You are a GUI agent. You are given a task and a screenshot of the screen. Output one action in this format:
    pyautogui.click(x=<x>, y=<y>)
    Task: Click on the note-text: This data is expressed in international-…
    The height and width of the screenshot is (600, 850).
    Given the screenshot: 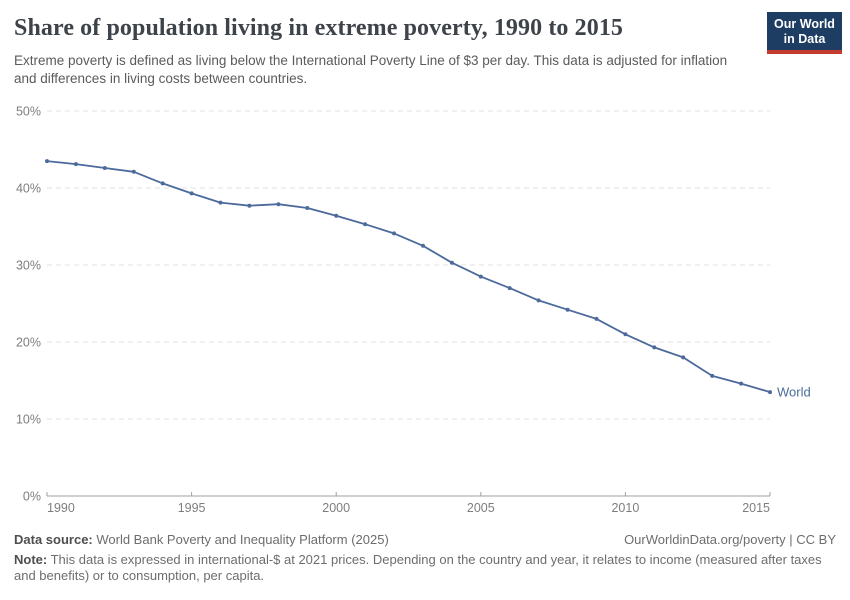 What is the action you would take?
    pyautogui.click(x=418, y=567)
    